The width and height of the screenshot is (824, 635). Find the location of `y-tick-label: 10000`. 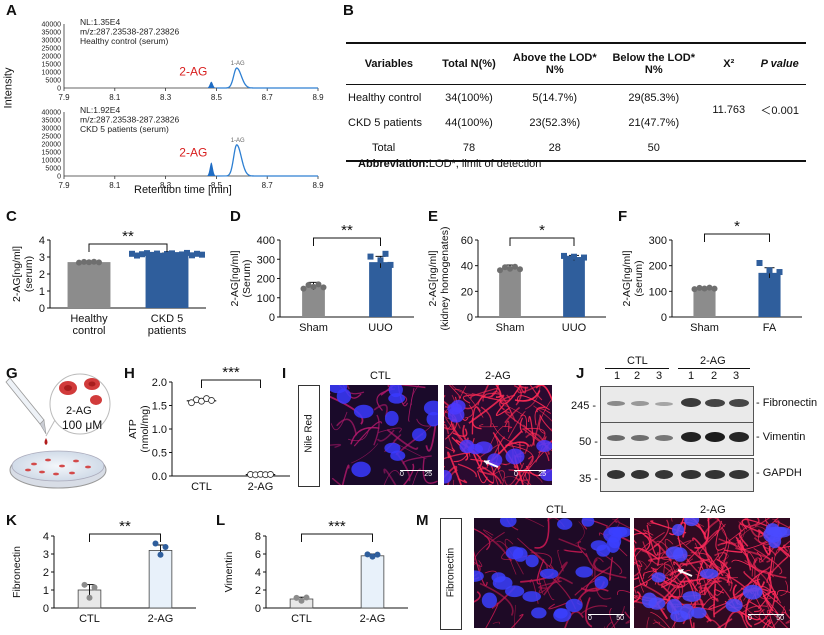

y-tick-label: 10000 is located at coordinates (52, 73).